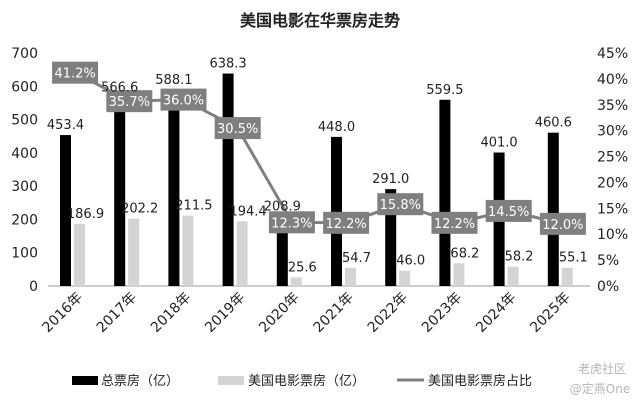  Describe the element at coordinates (600, 378) in the screenshot. I see `watermark: 老虎社区 @定燕One` at that location.